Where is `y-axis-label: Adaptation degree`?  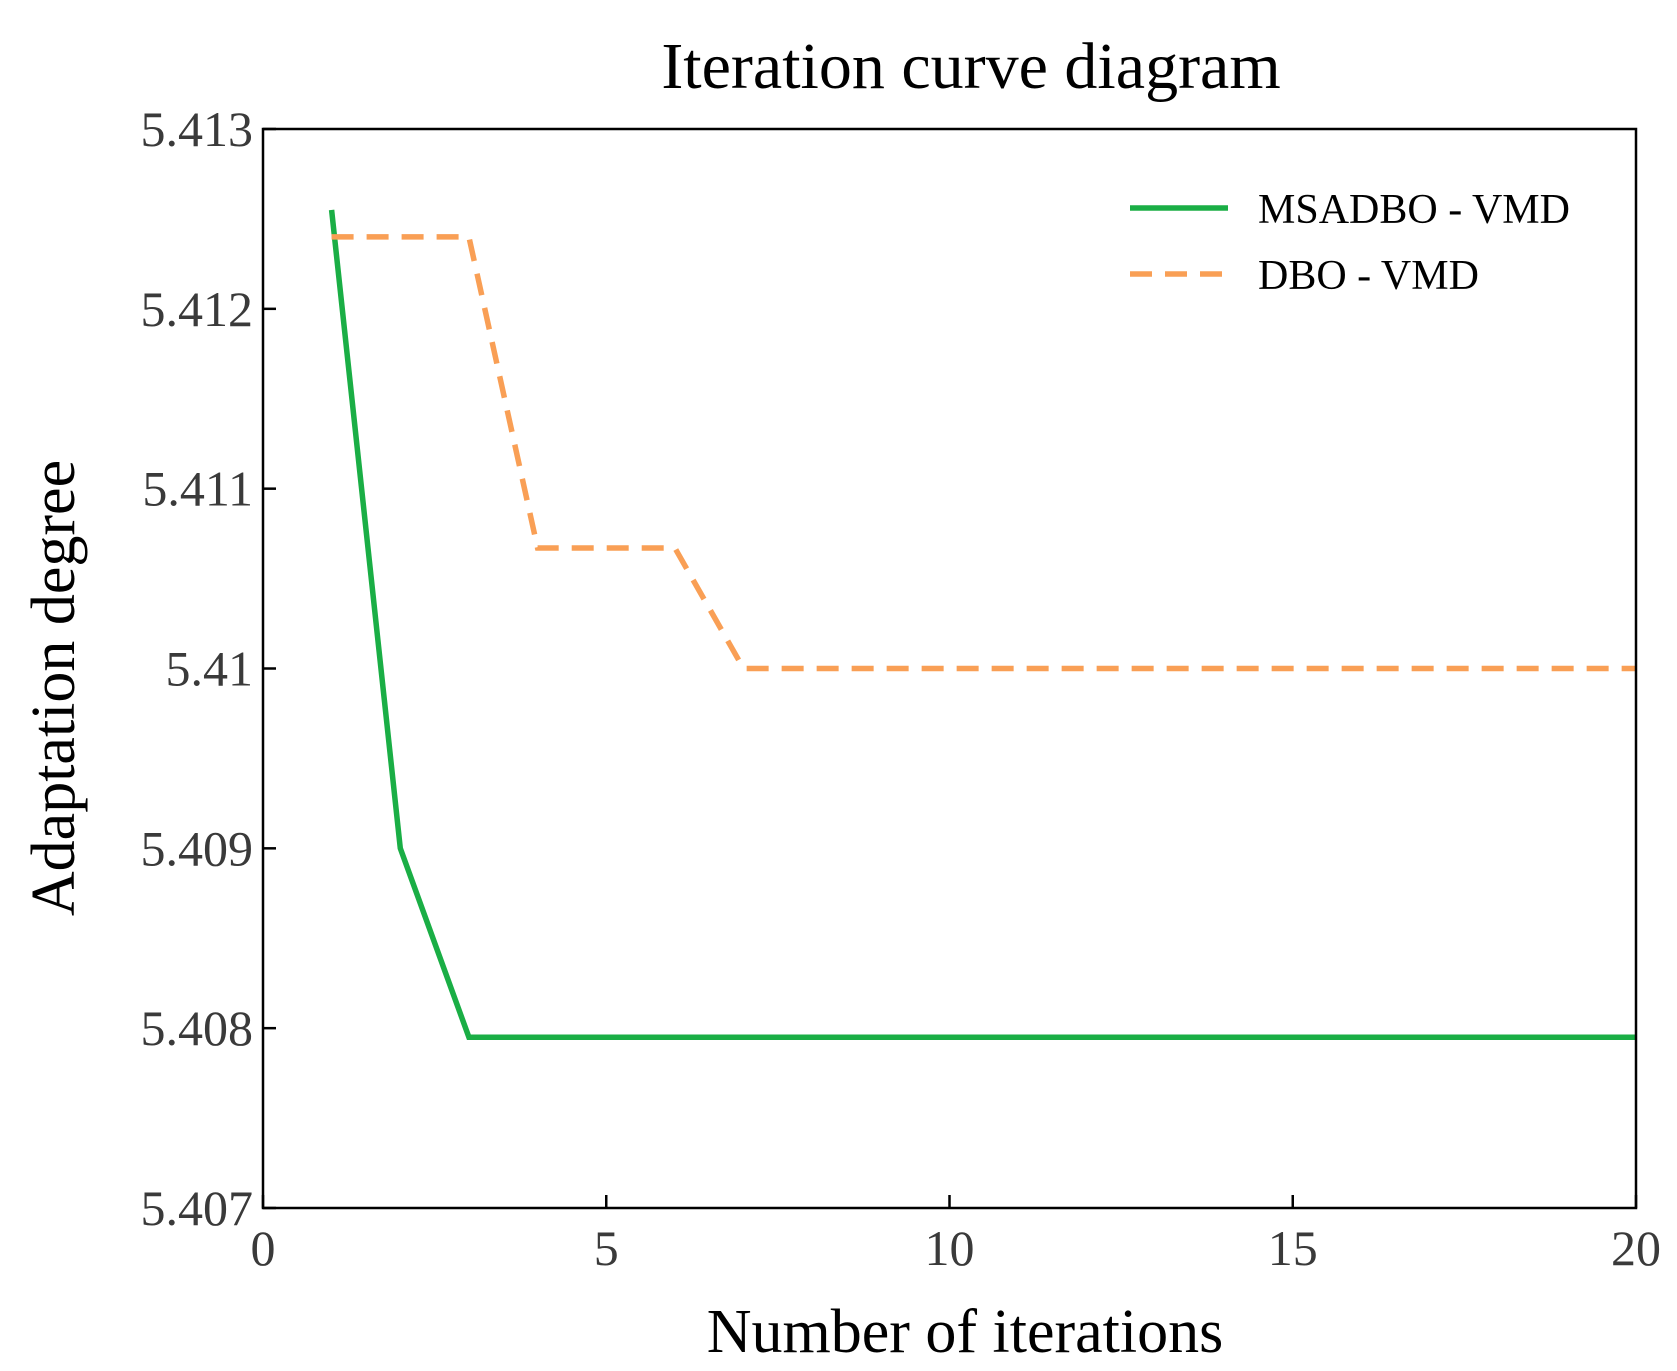
y-axis-label: Adaptation degree is located at coordinates (54, 688).